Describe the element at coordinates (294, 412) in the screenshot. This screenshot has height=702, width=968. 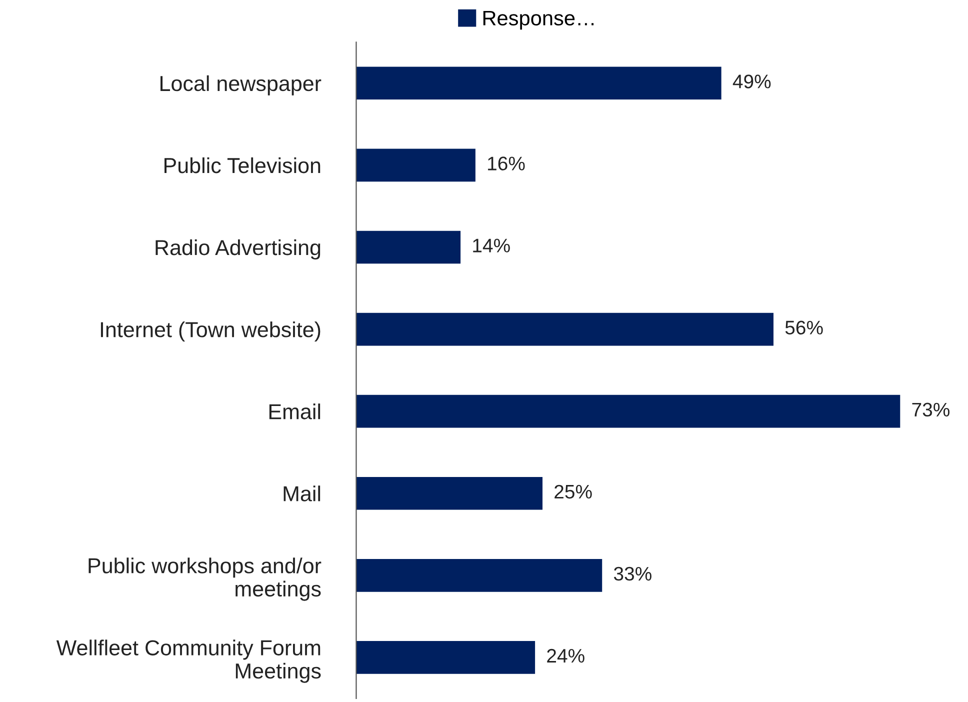
I see `y-tick-label: Email` at that location.